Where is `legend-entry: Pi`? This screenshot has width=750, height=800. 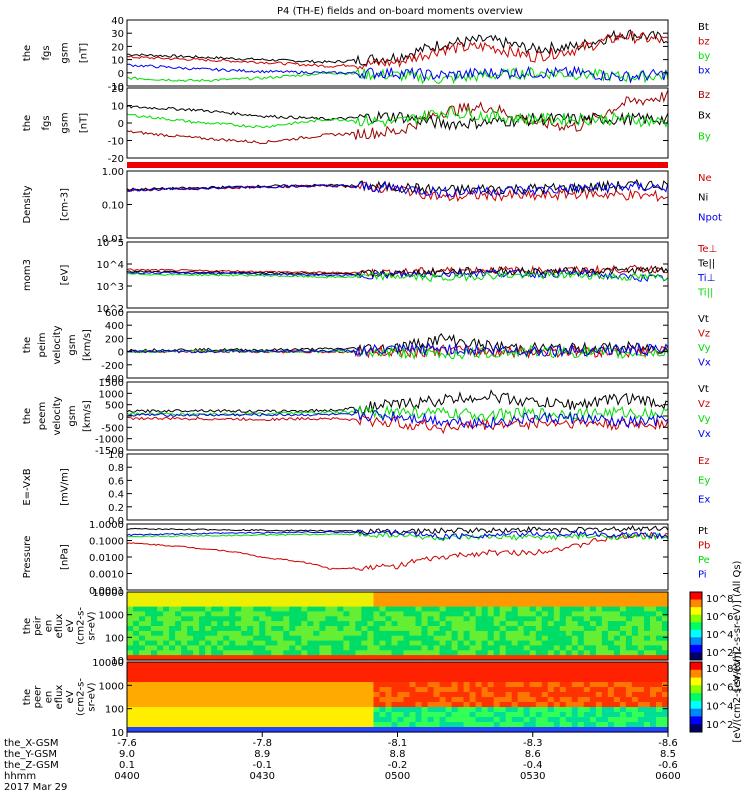
legend-entry: Pi is located at coordinates (702, 575).